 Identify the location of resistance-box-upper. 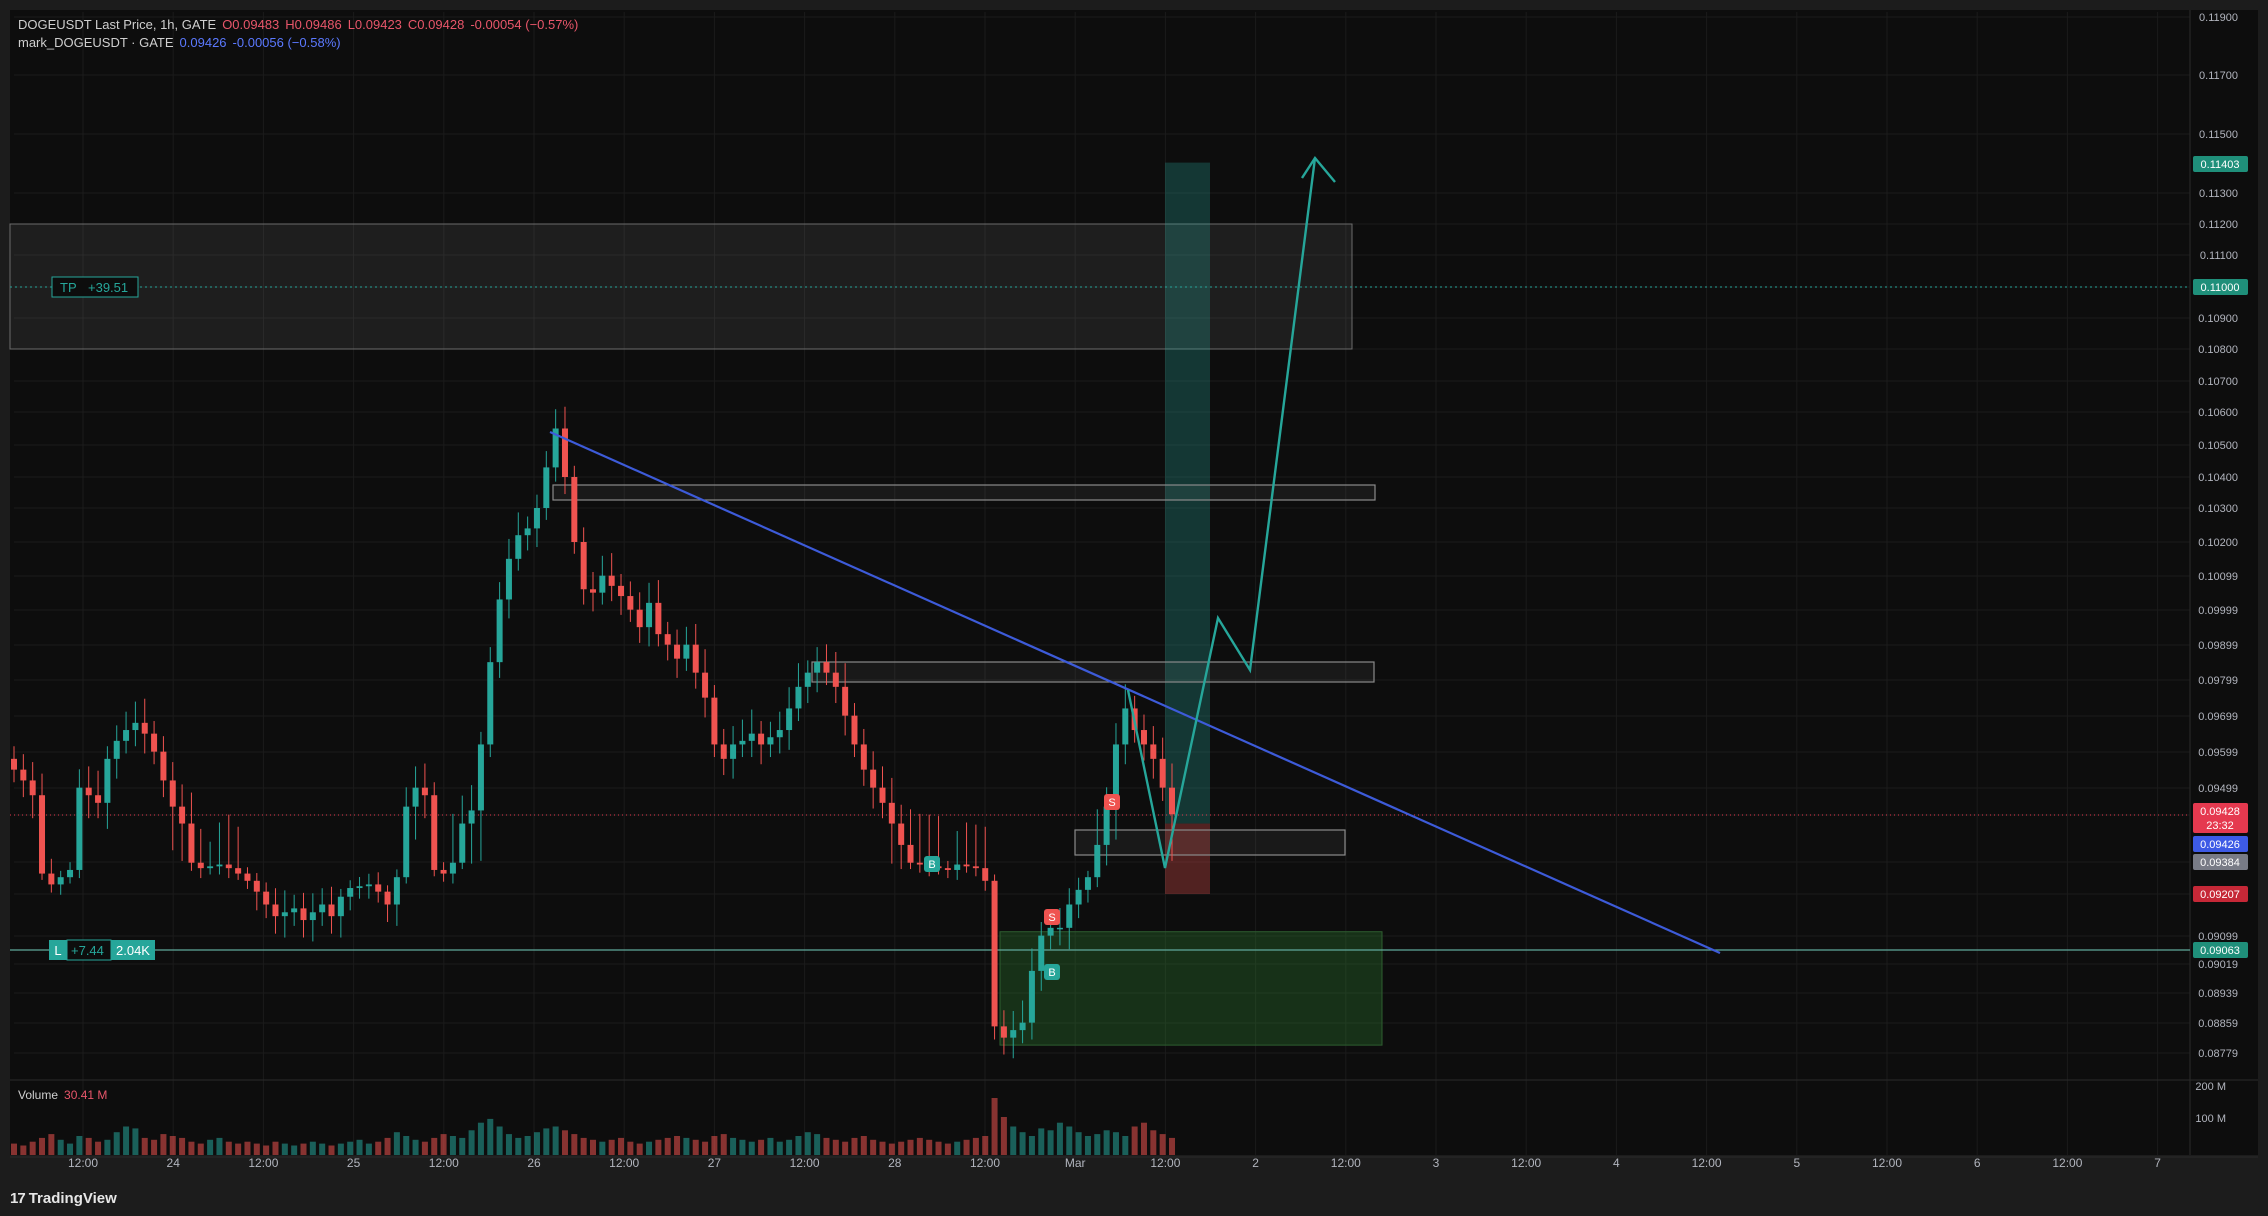
(964, 492).